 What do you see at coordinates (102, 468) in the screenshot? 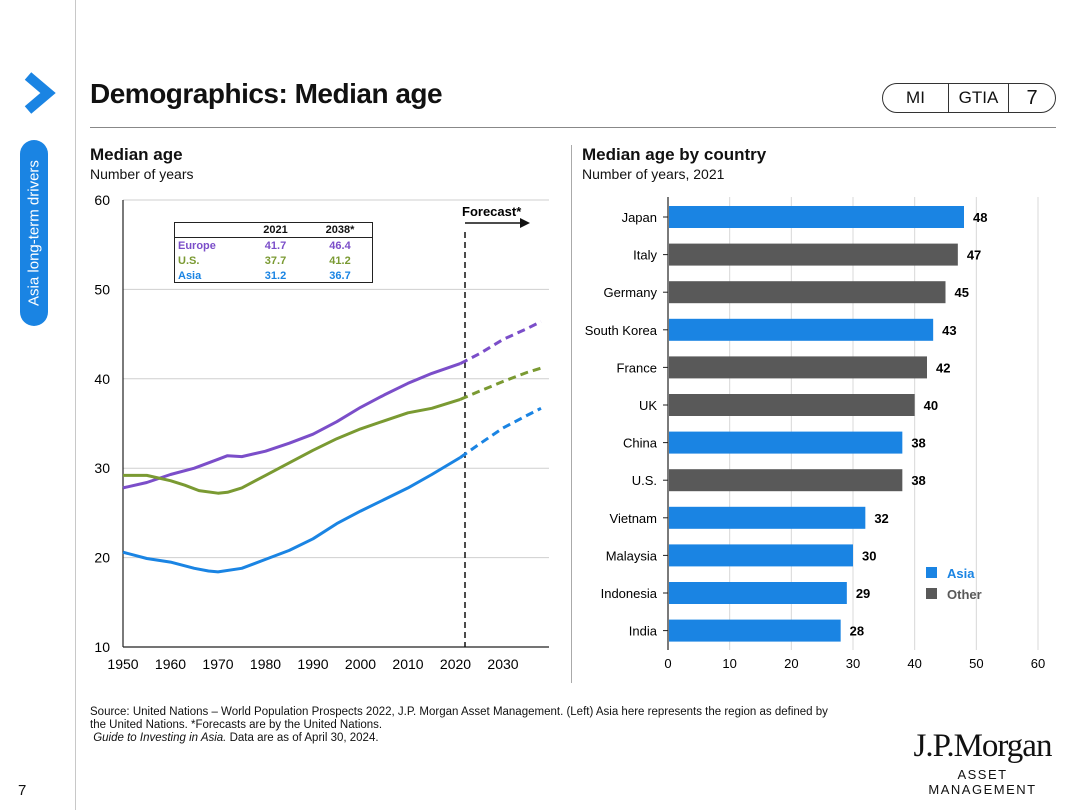
I see `y-tick-label: 30` at bounding box center [102, 468].